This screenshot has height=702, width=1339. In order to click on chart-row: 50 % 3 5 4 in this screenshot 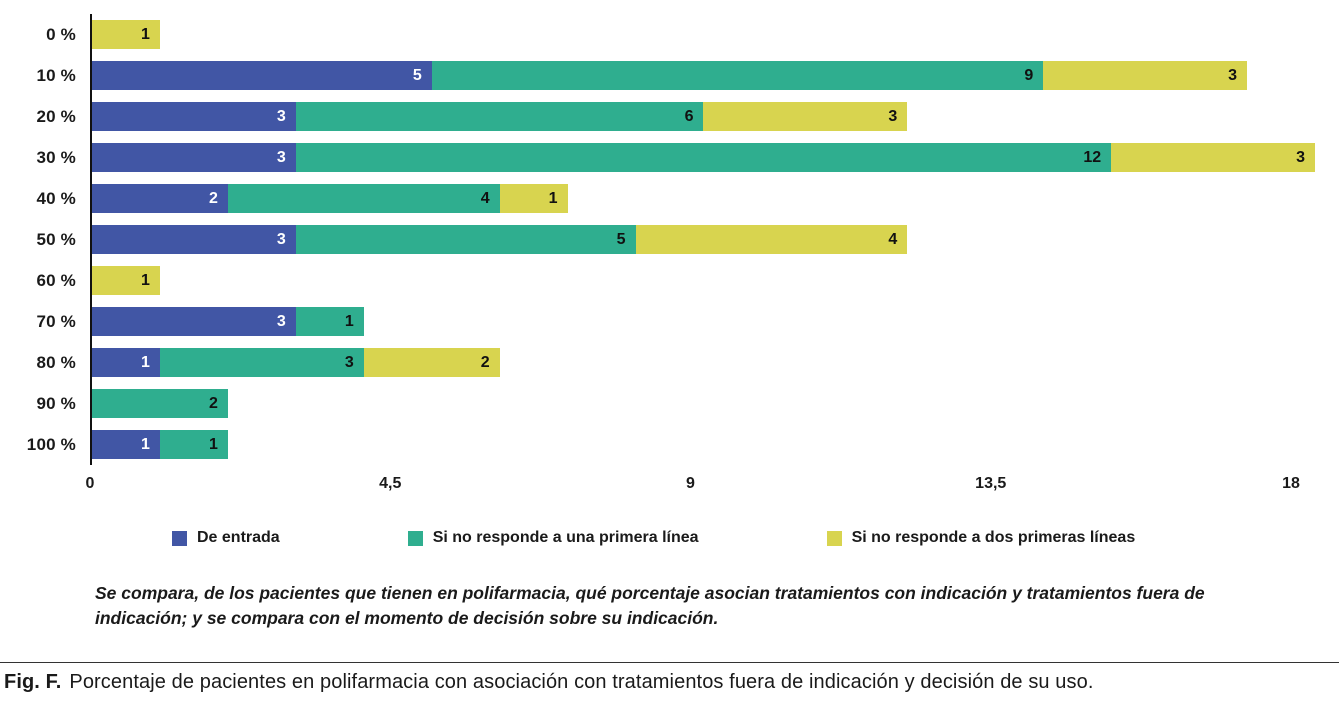, I will do `click(657, 239)`.